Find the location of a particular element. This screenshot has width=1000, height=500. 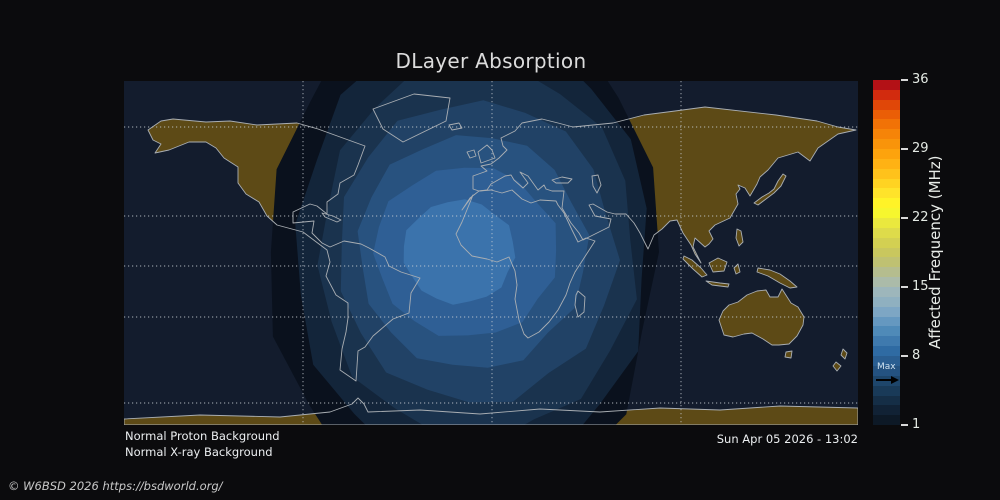

page-title: DLayer Absorption is located at coordinates (491, 61).